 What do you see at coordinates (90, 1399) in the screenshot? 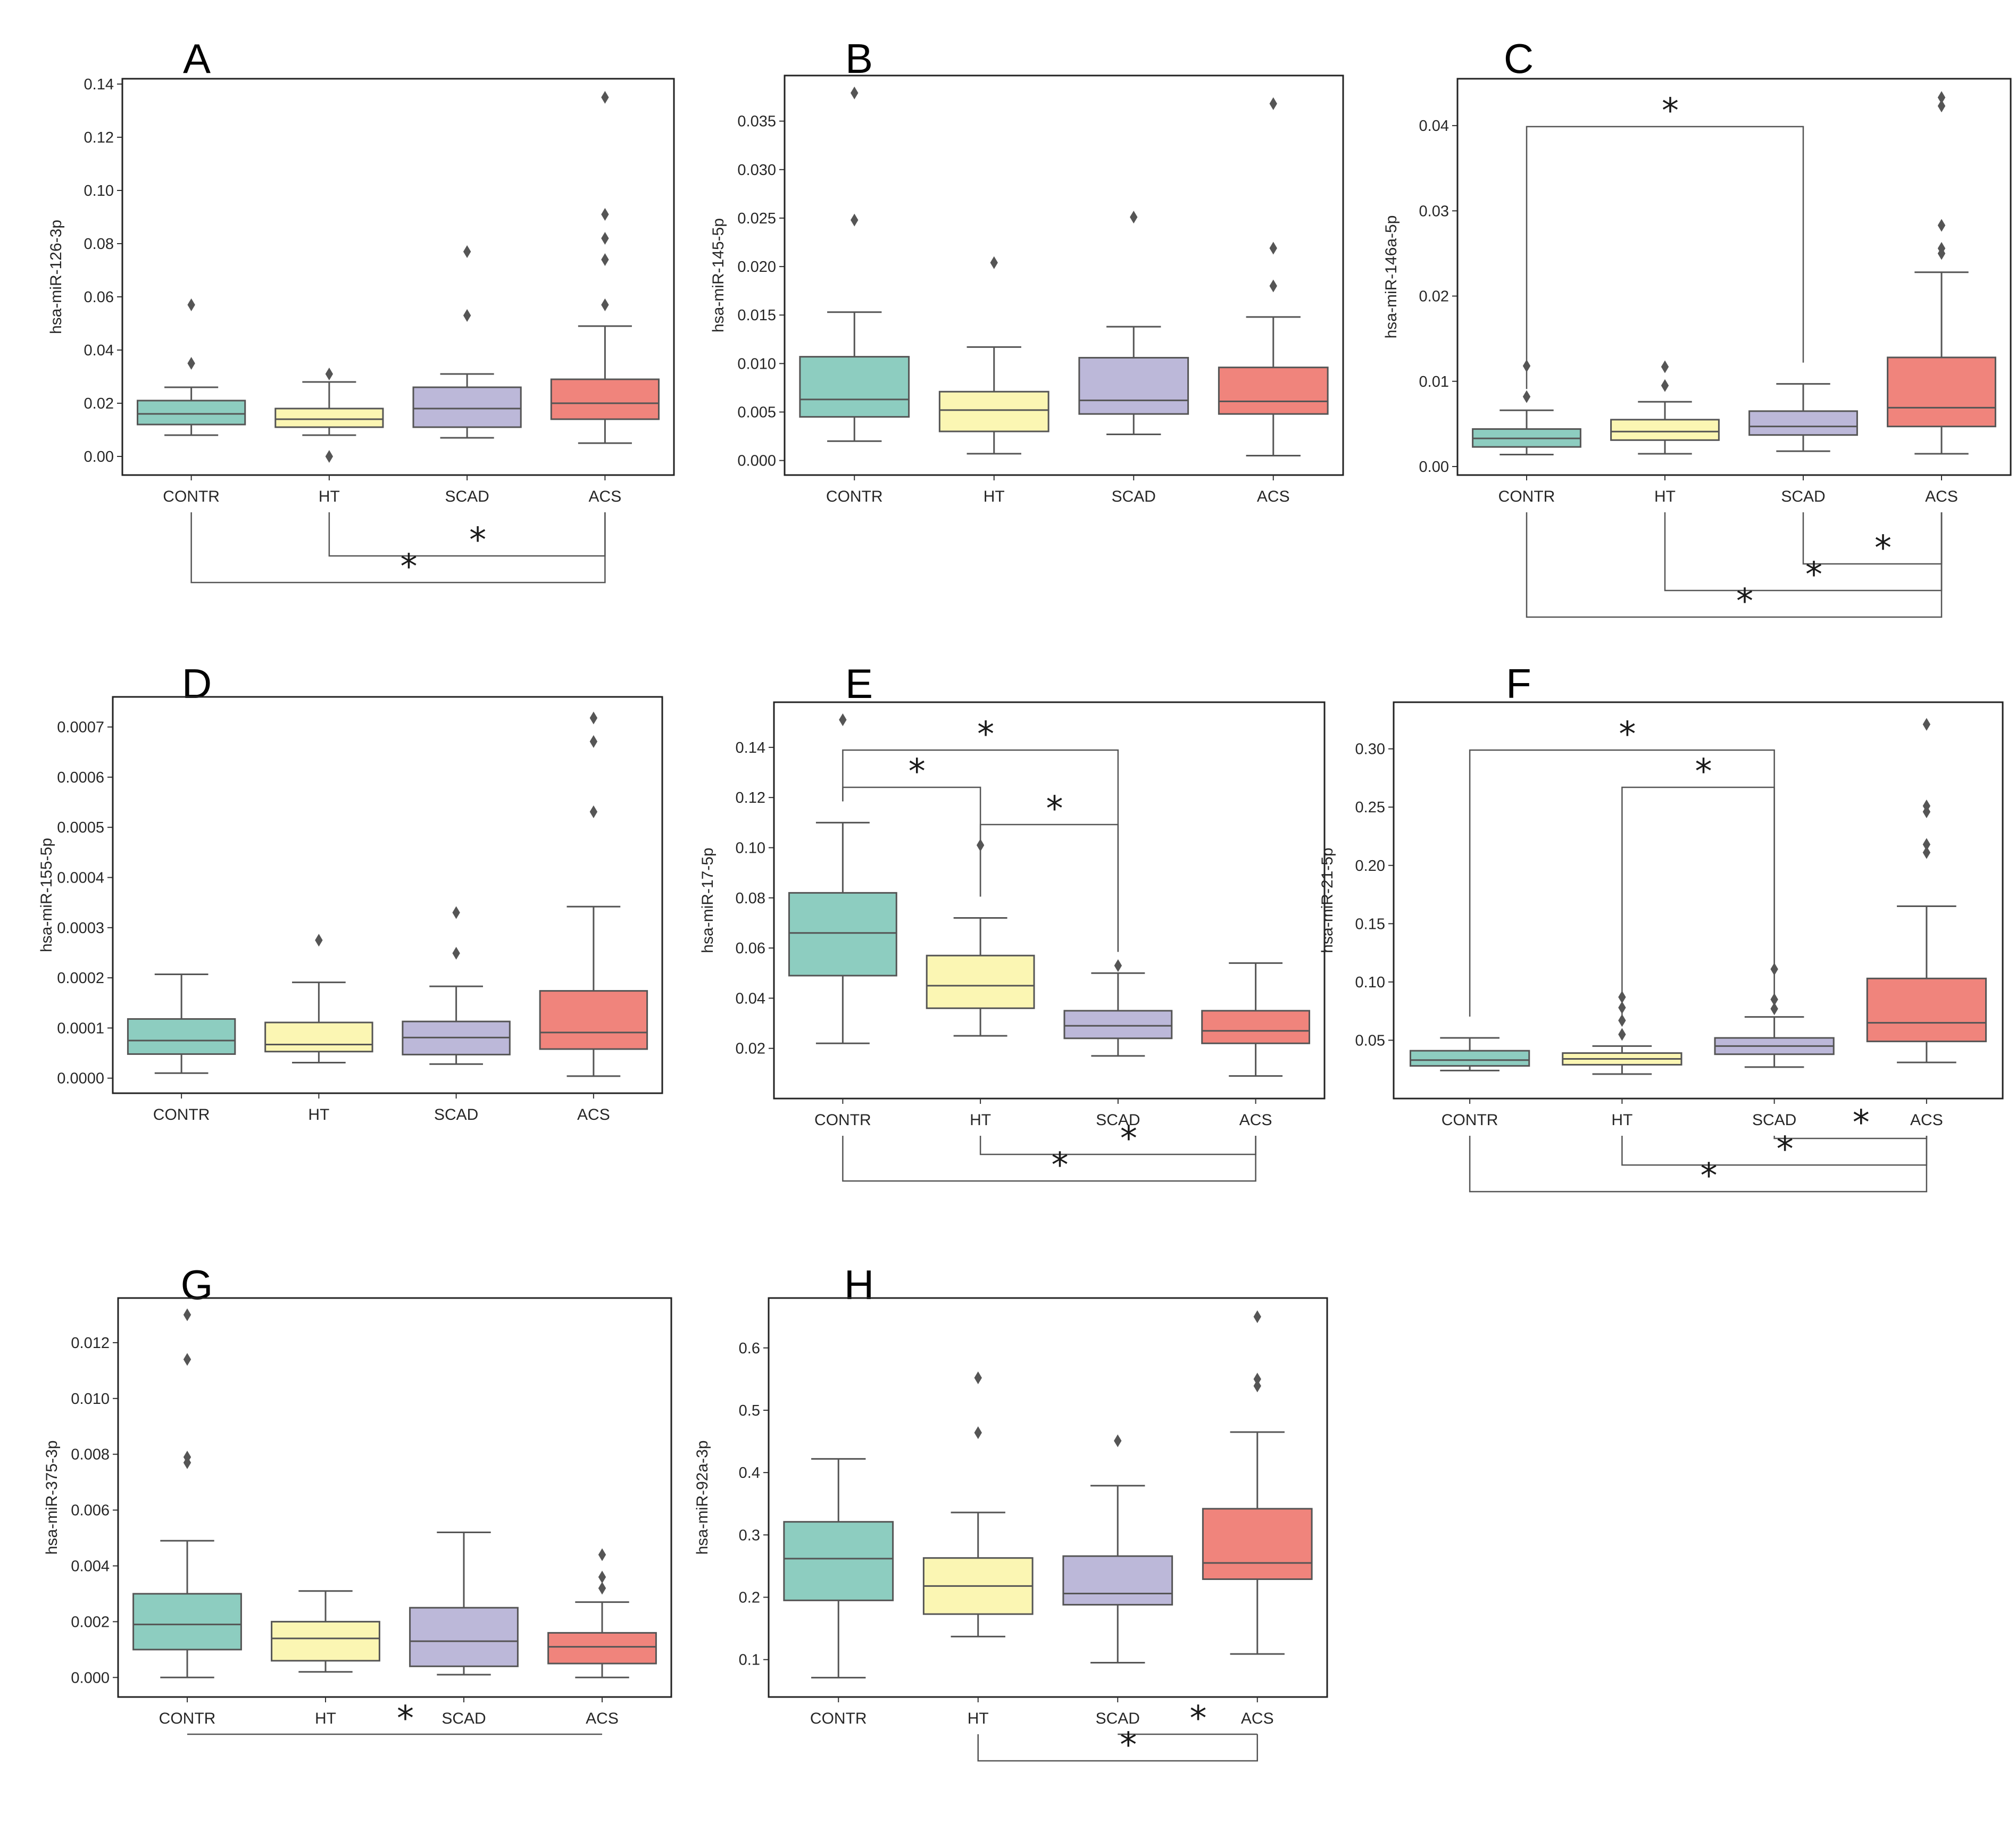
I see `y-tick-label: 0.010` at bounding box center [90, 1399].